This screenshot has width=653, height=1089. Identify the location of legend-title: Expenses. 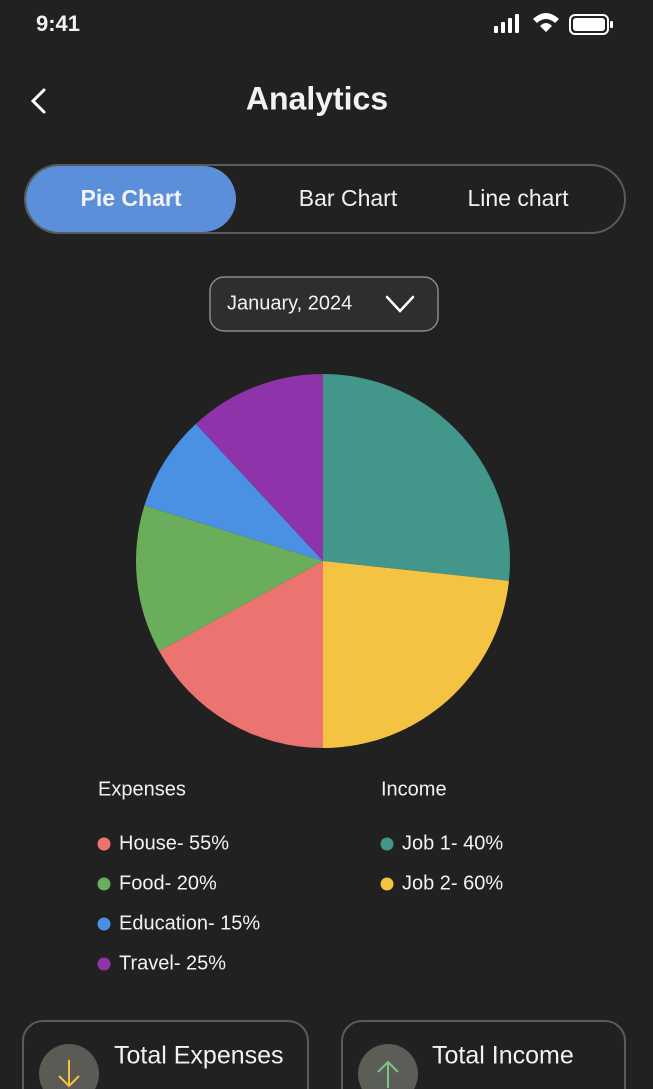
(142, 789).